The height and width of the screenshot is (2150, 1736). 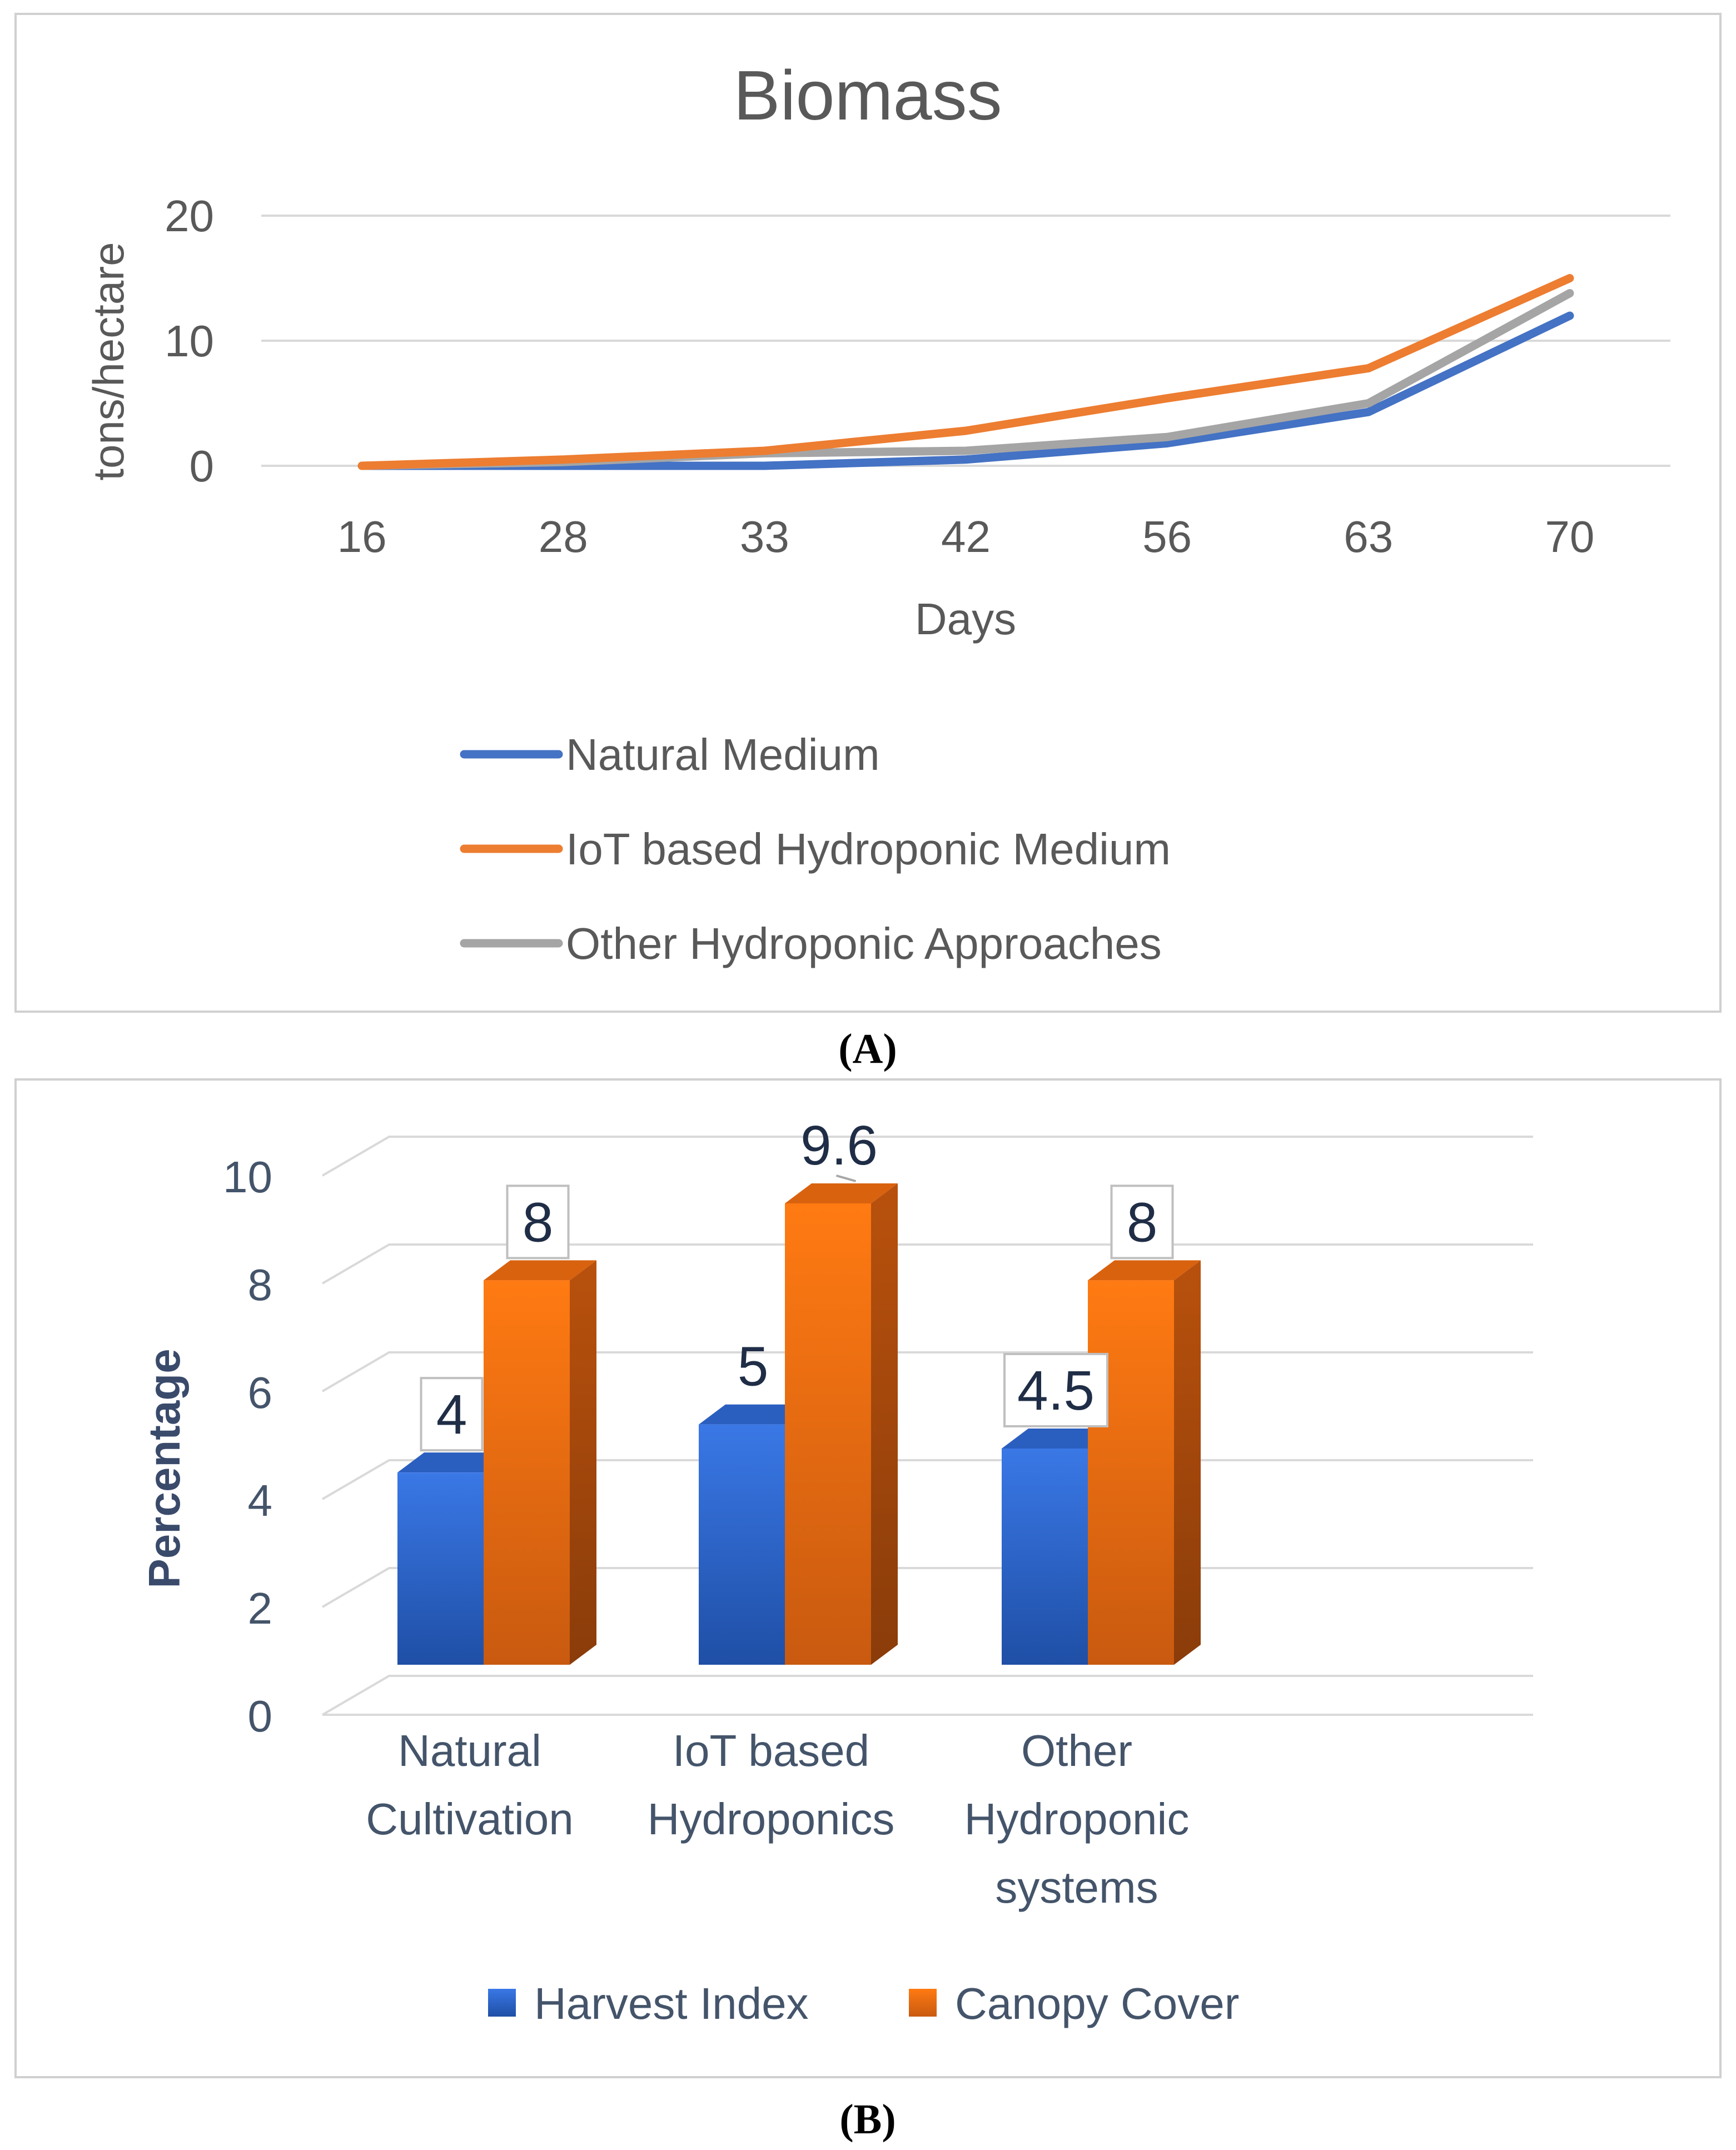 I want to click on chart-b-x-tick-line: Cultivation, so click(x=470, y=1819).